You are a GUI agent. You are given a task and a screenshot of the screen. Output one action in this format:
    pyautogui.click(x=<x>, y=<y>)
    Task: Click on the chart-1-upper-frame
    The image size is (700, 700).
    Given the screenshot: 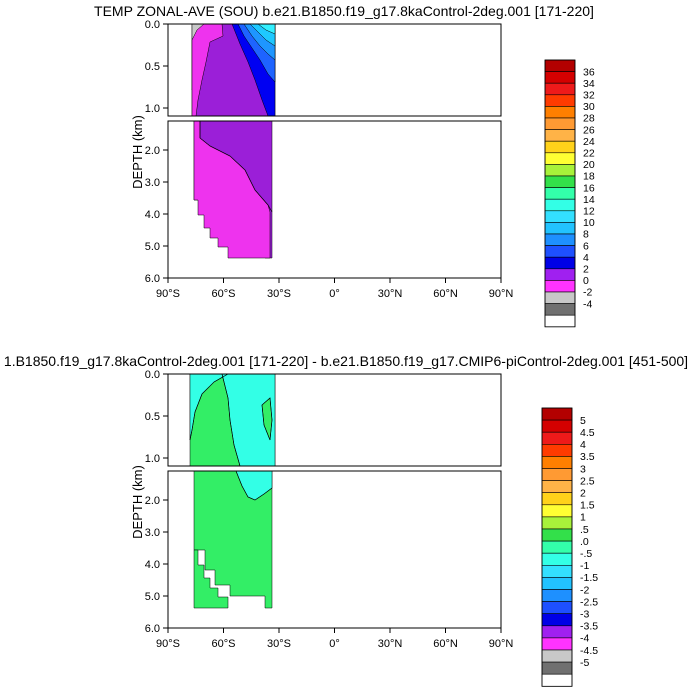 What is the action you would take?
    pyautogui.click(x=334, y=70)
    